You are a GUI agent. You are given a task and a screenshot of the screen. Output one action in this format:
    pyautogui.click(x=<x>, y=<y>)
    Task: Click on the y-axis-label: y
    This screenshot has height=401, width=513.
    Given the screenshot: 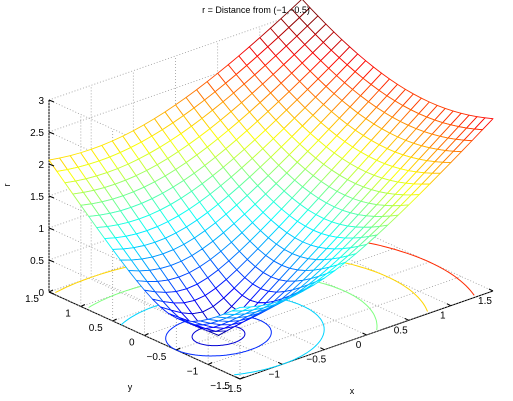 What is the action you would take?
    pyautogui.click(x=130, y=387)
    